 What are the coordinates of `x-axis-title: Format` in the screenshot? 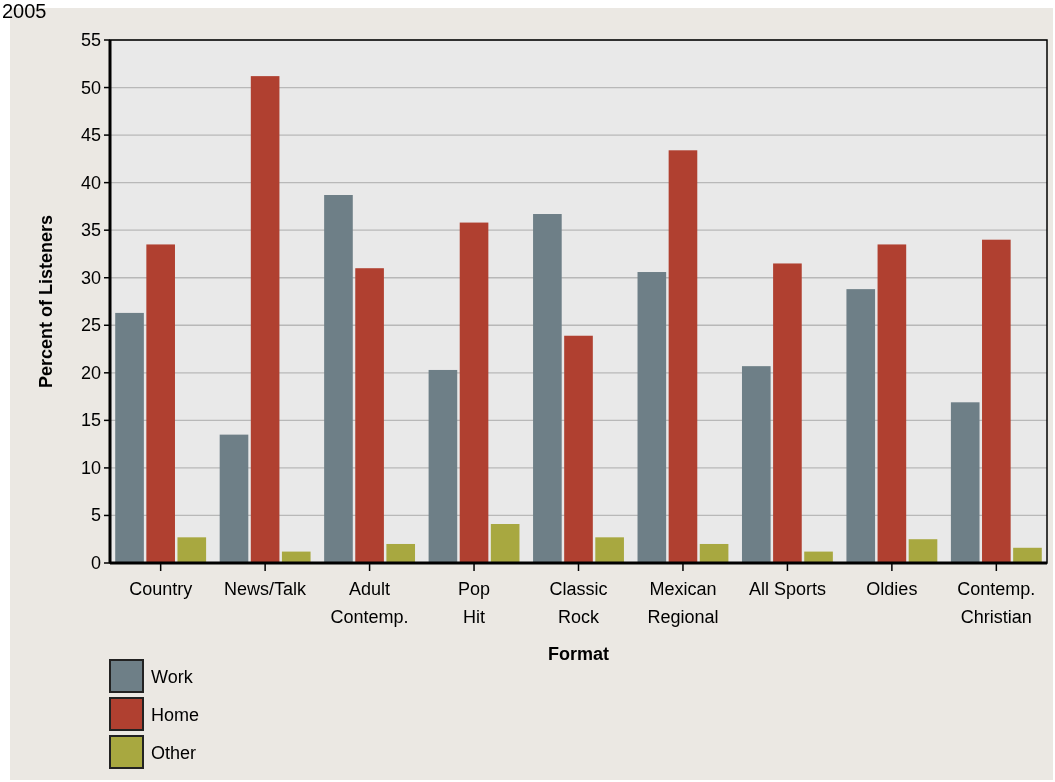 It's located at (578, 654).